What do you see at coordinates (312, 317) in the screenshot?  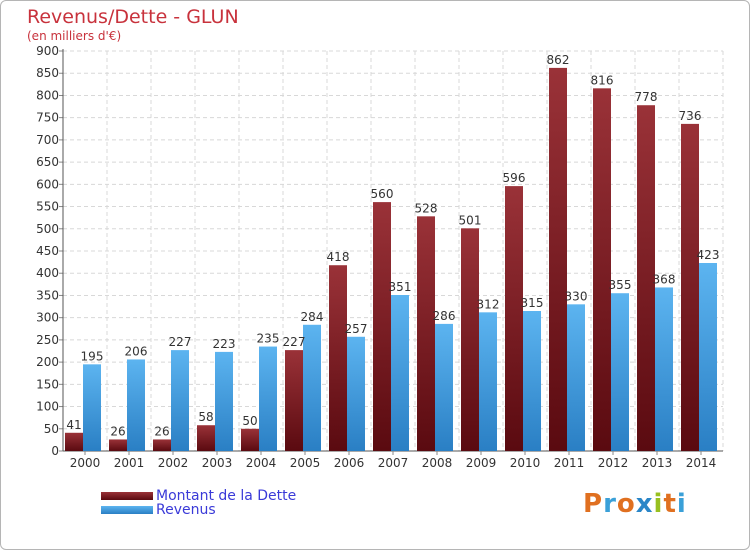 I see `data-label-revenus: 284` at bounding box center [312, 317].